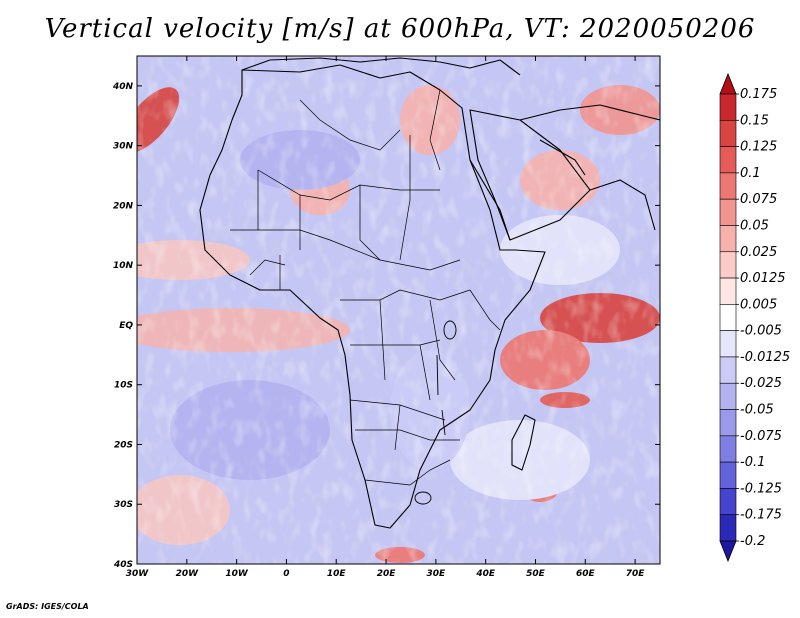  What do you see at coordinates (123, 386) in the screenshot?
I see `lat-tick-label: 10S` at bounding box center [123, 386].